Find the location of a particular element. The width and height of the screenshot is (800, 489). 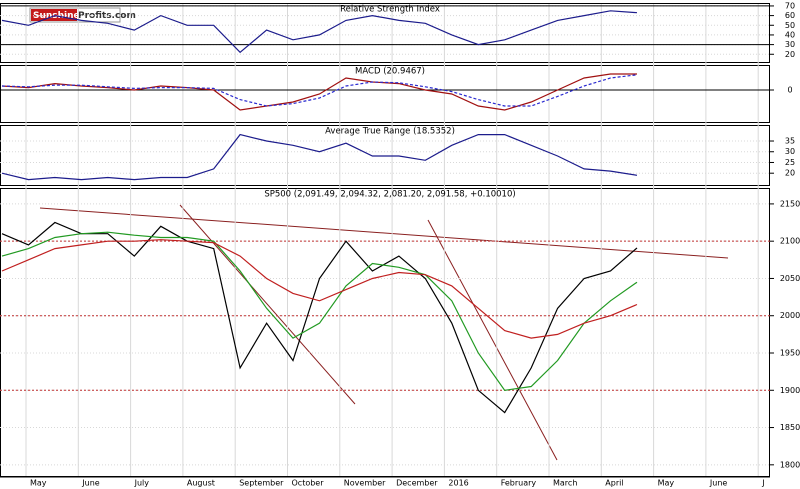

x-tick-label: October is located at coordinates (308, 483).